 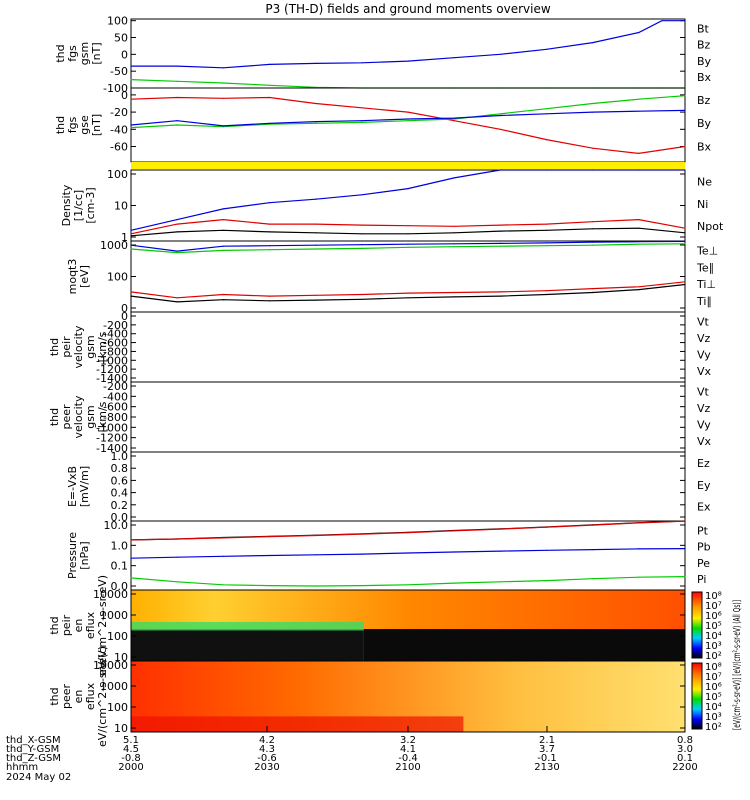 I want to click on y-tick-label: 10.0, so click(x=116, y=525).